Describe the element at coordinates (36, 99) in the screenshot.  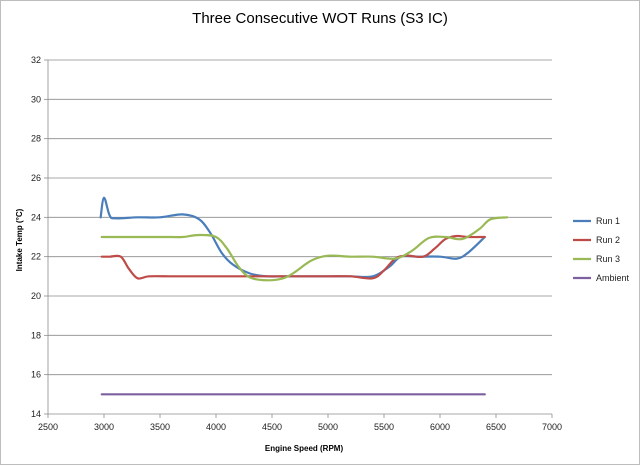
I see `y-tick-label: 30` at that location.